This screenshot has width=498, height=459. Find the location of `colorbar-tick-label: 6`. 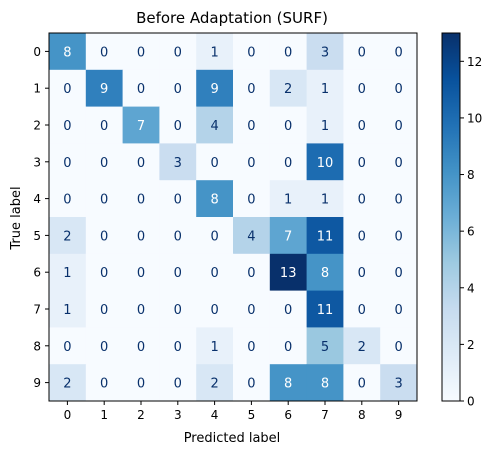

colorbar-tick-label: 6 is located at coordinates (471, 232).